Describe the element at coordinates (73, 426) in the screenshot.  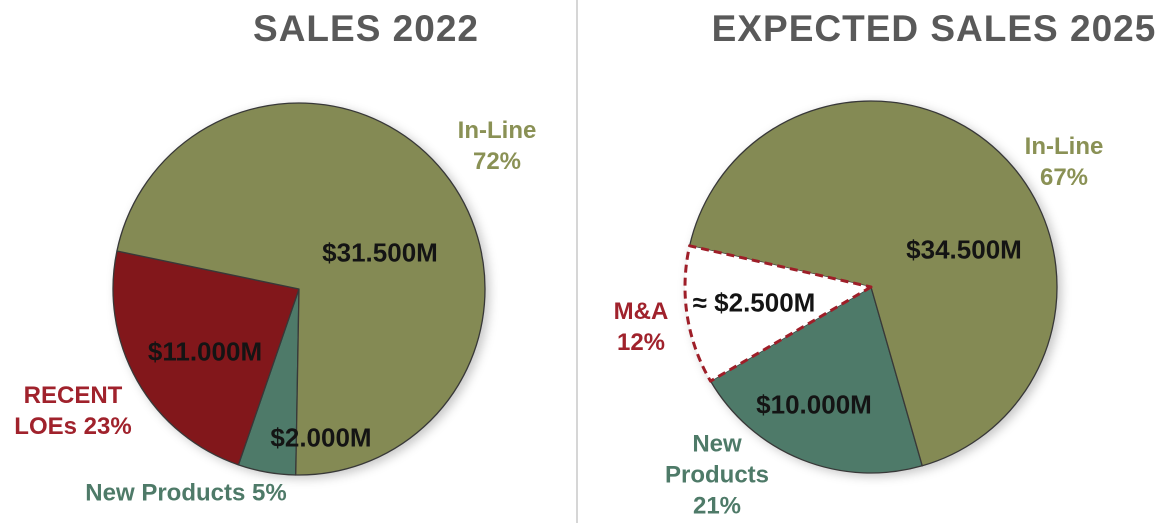
I see `callout-line: LOEs 23%` at that location.